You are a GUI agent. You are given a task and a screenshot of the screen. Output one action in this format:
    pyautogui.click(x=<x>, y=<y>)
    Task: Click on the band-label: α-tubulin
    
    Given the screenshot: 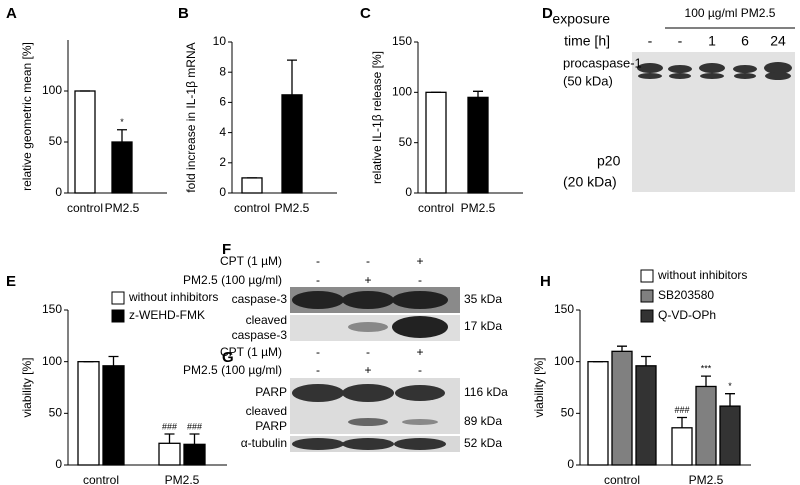 What is the action you would take?
    pyautogui.click(x=264, y=443)
    